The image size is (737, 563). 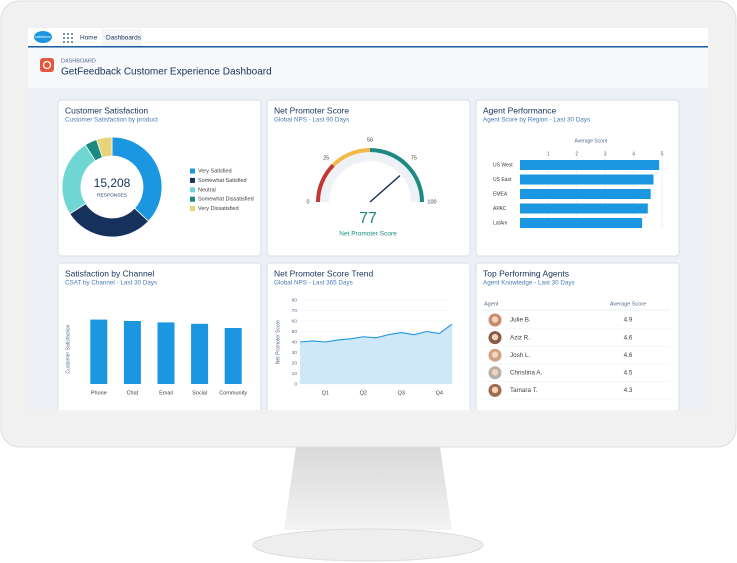 What do you see at coordinates (104, 147) in the screenshot?
I see `donut-segment` at bounding box center [104, 147].